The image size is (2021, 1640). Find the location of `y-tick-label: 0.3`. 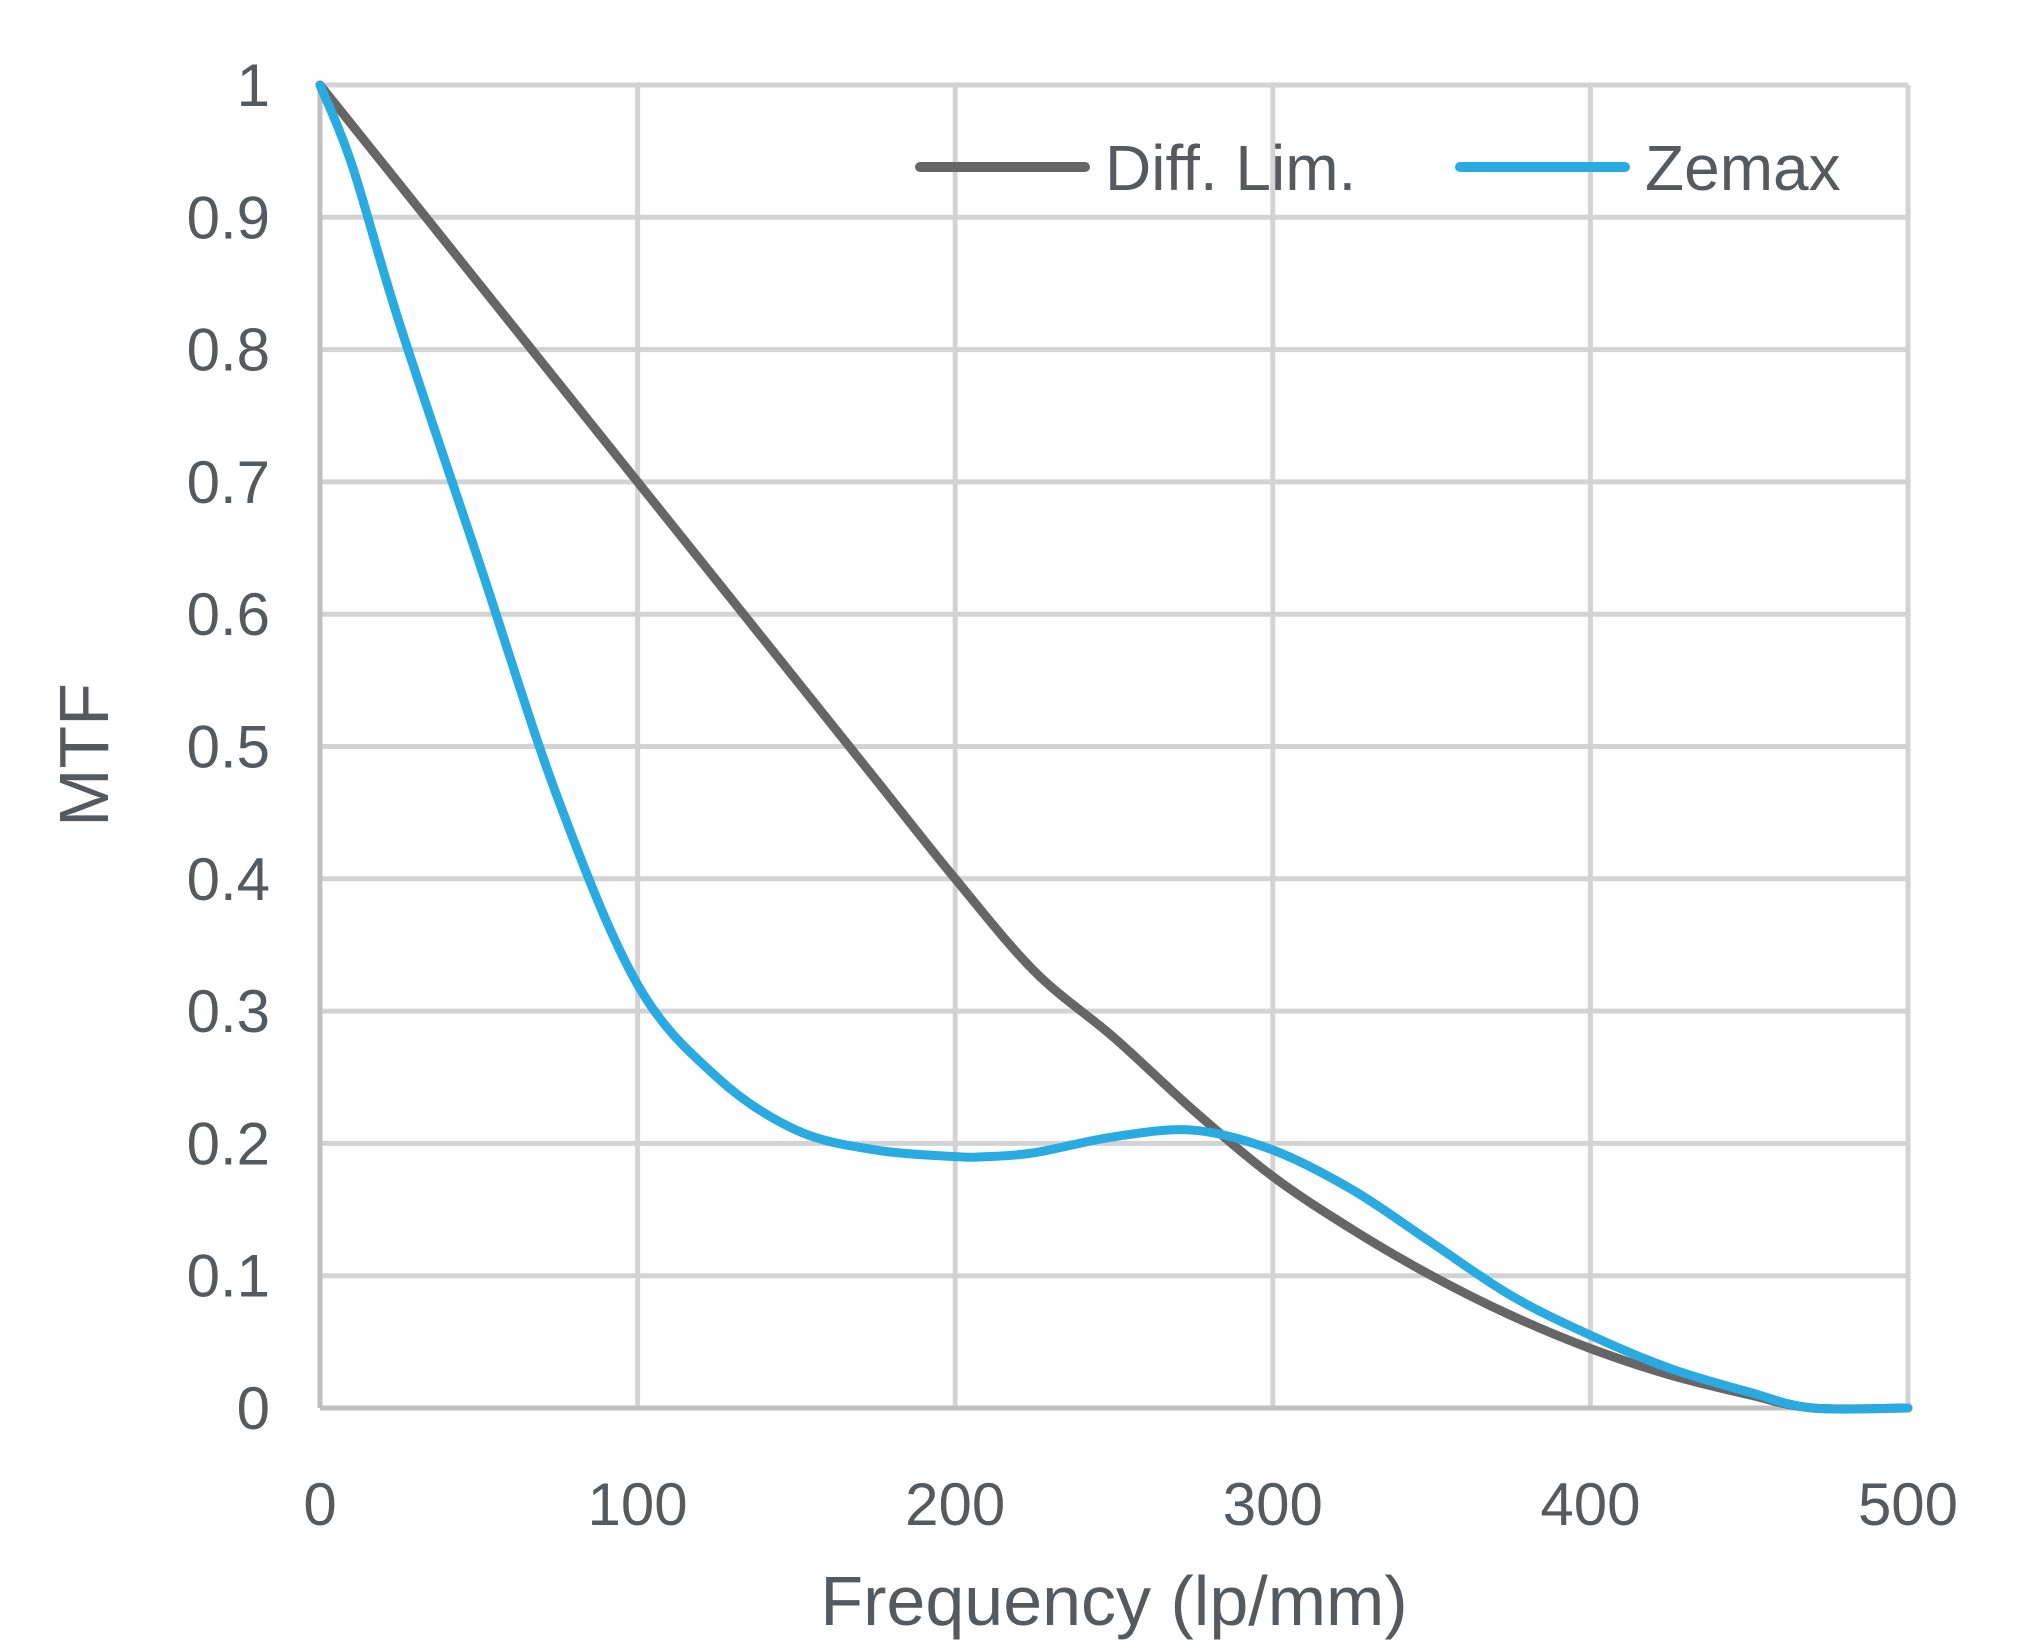

y-tick-label: 0.3 is located at coordinates (228, 1011).